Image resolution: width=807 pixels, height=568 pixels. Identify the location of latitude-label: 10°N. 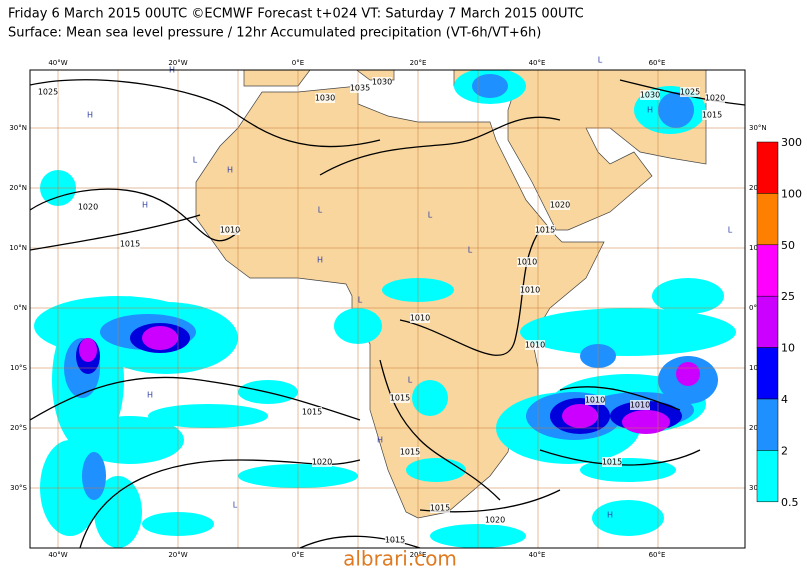
(18, 248).